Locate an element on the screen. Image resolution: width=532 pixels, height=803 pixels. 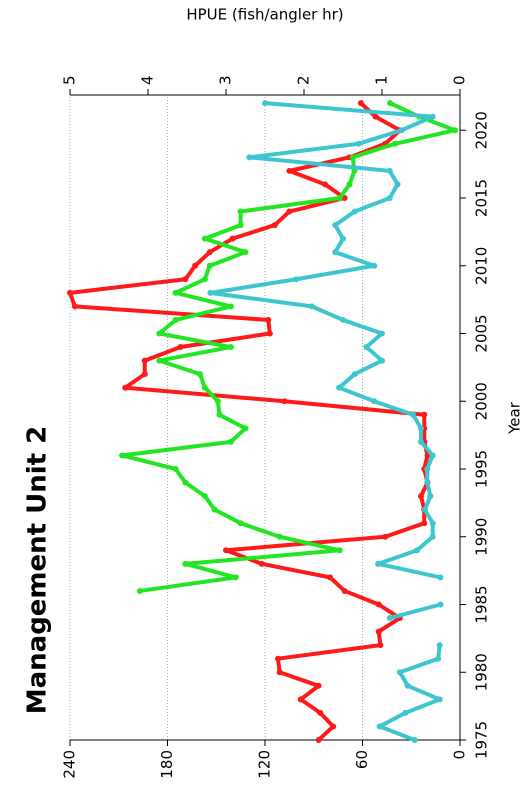
x-tick-label: 1975 is located at coordinates (482, 740).